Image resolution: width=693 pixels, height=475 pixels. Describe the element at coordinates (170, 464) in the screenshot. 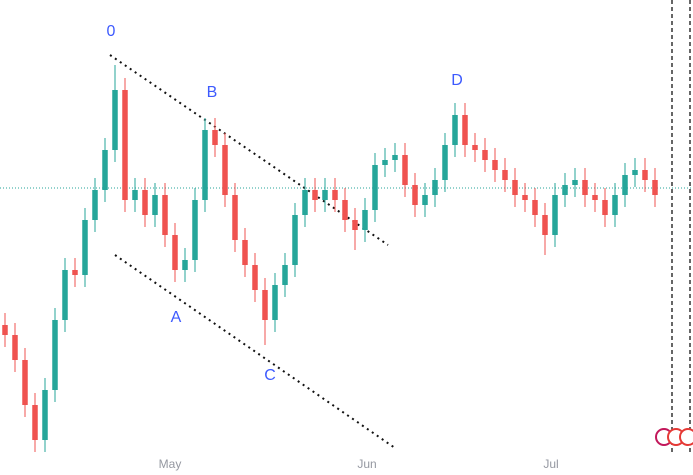

I see `x-tick-label: May` at that location.